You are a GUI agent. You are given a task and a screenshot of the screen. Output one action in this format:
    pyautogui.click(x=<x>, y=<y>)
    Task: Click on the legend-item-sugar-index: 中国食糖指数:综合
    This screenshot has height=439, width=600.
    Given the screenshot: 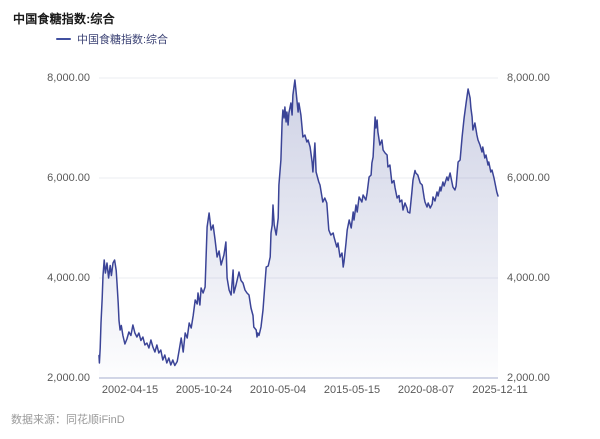 What is the action you would take?
    pyautogui.click(x=112, y=39)
    